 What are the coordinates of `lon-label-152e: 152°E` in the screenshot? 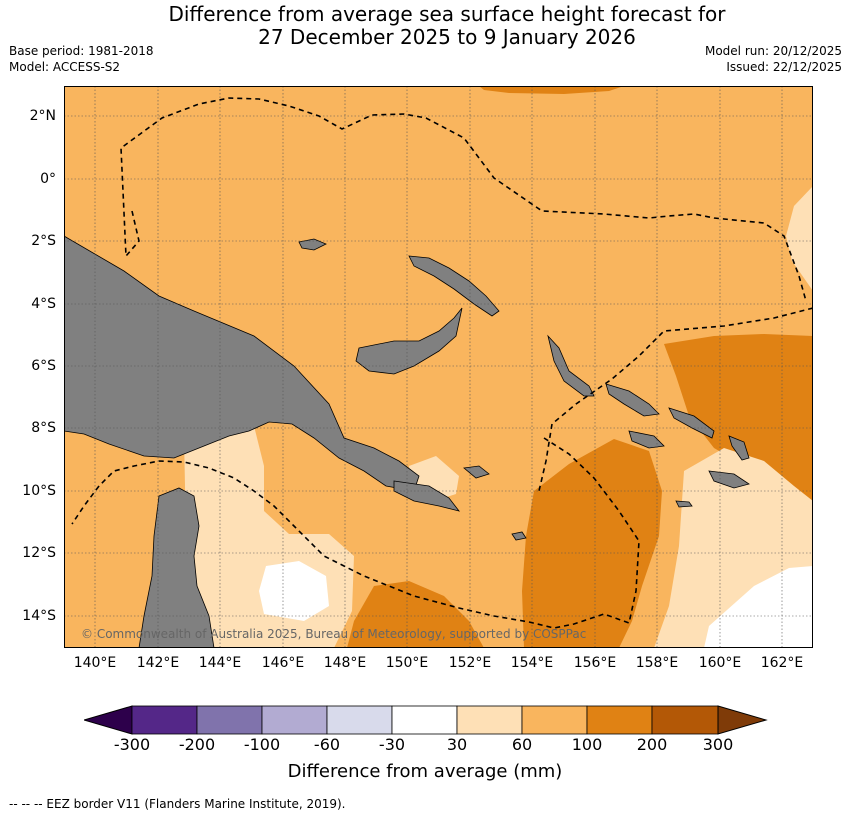 It's located at (470, 663).